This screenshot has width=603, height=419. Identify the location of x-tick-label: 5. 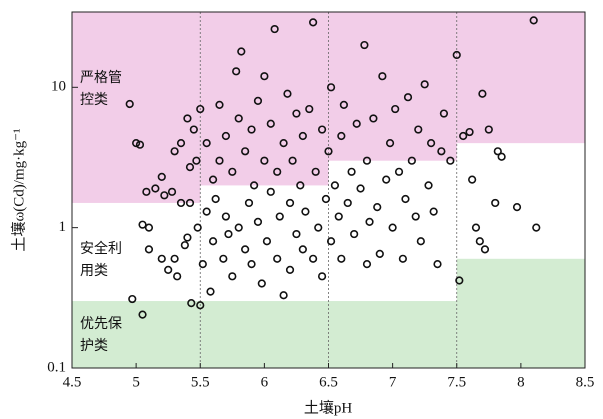
(136, 382).